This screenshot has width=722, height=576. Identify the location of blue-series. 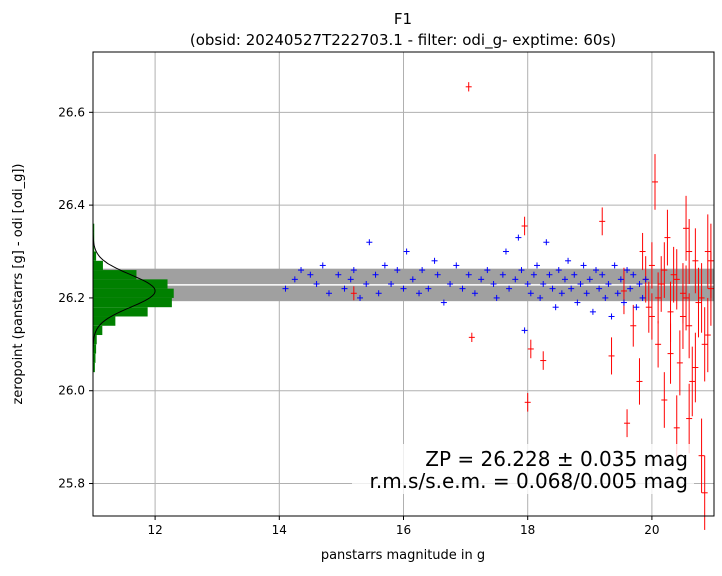
(465, 284).